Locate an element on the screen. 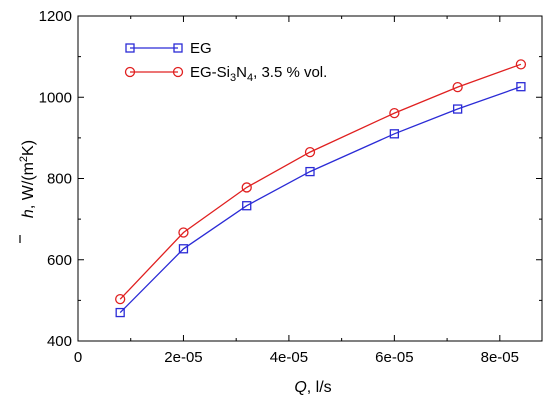 The width and height of the screenshot is (550, 403). y-tick-label: 1200 is located at coordinates (55, 16).